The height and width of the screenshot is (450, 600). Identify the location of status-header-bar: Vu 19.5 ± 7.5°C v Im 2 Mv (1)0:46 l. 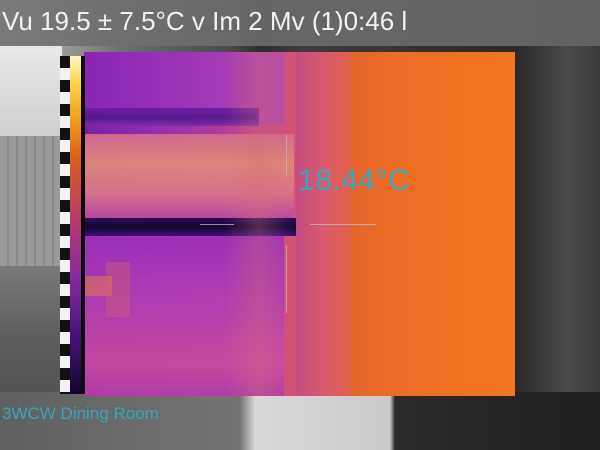
(300, 23).